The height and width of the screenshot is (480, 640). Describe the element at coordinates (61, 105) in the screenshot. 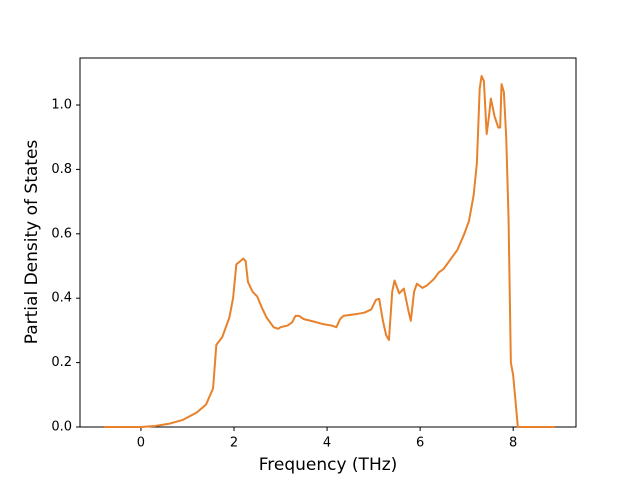

I see `y-tick-label: 1.0` at that location.